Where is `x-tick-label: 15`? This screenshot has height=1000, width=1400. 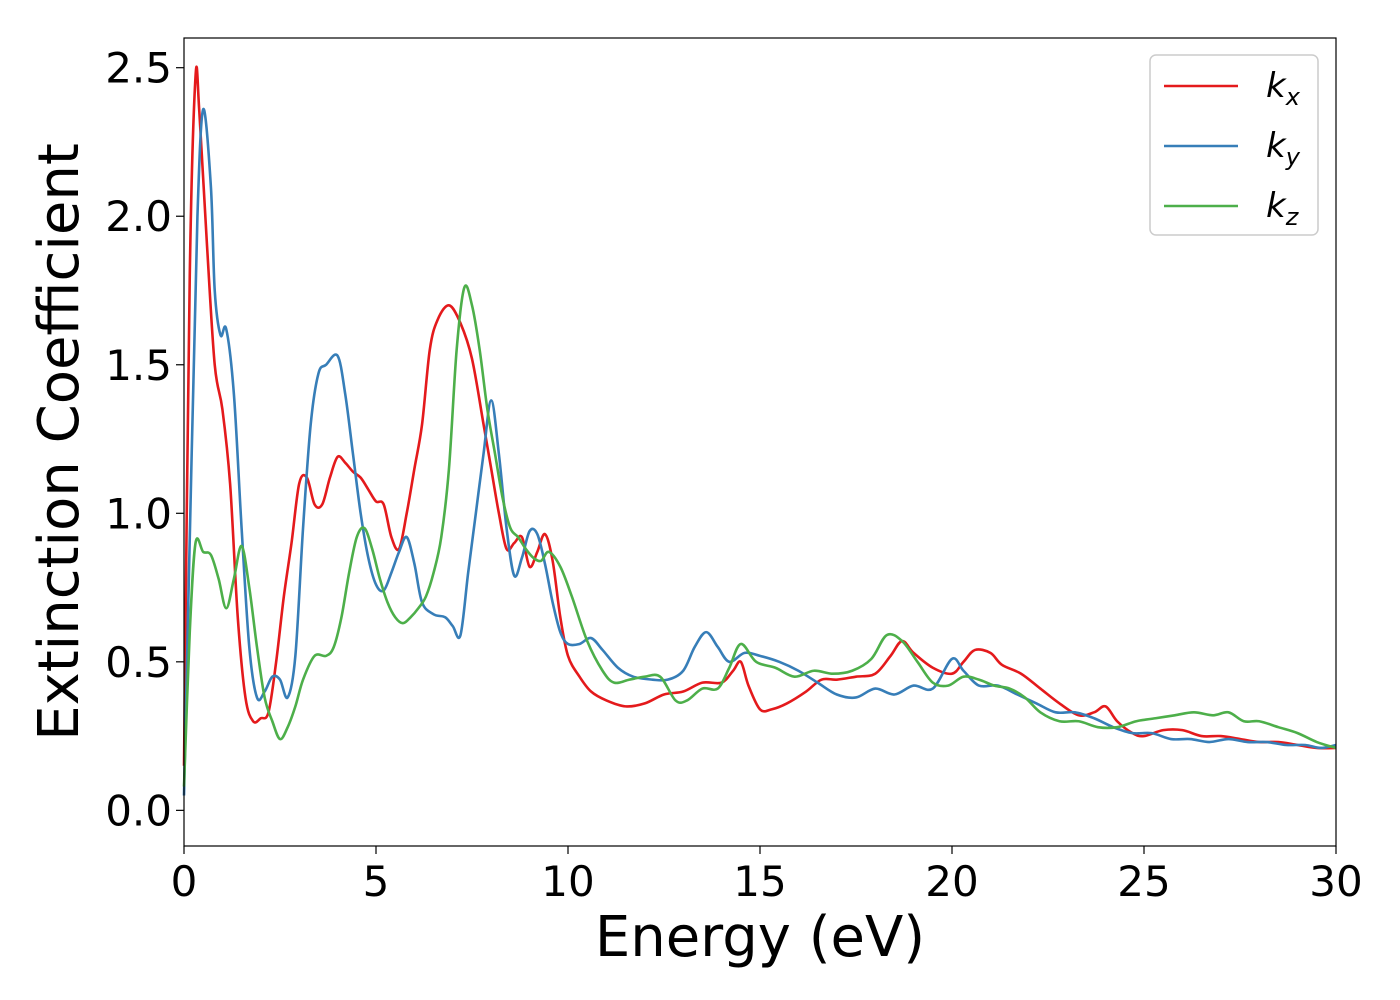 x-tick-label: 15 is located at coordinates (759, 881).